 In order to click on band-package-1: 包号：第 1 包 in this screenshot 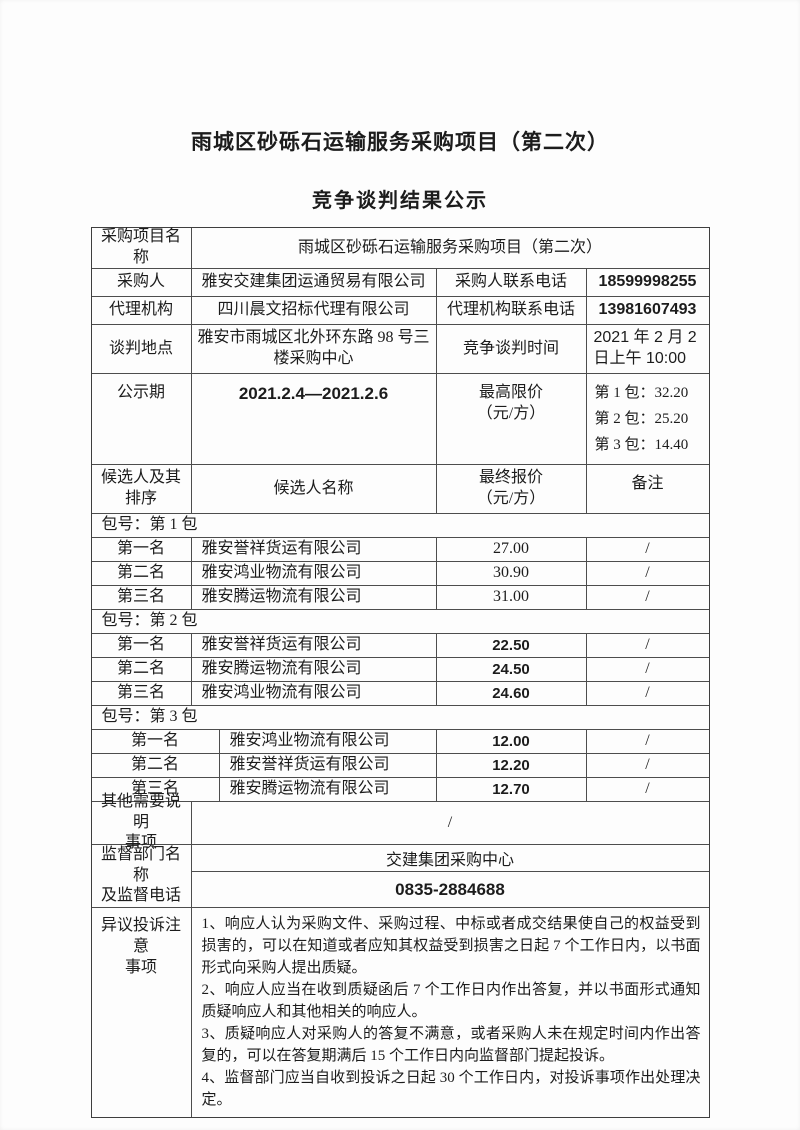, I will do `click(400, 526)`.